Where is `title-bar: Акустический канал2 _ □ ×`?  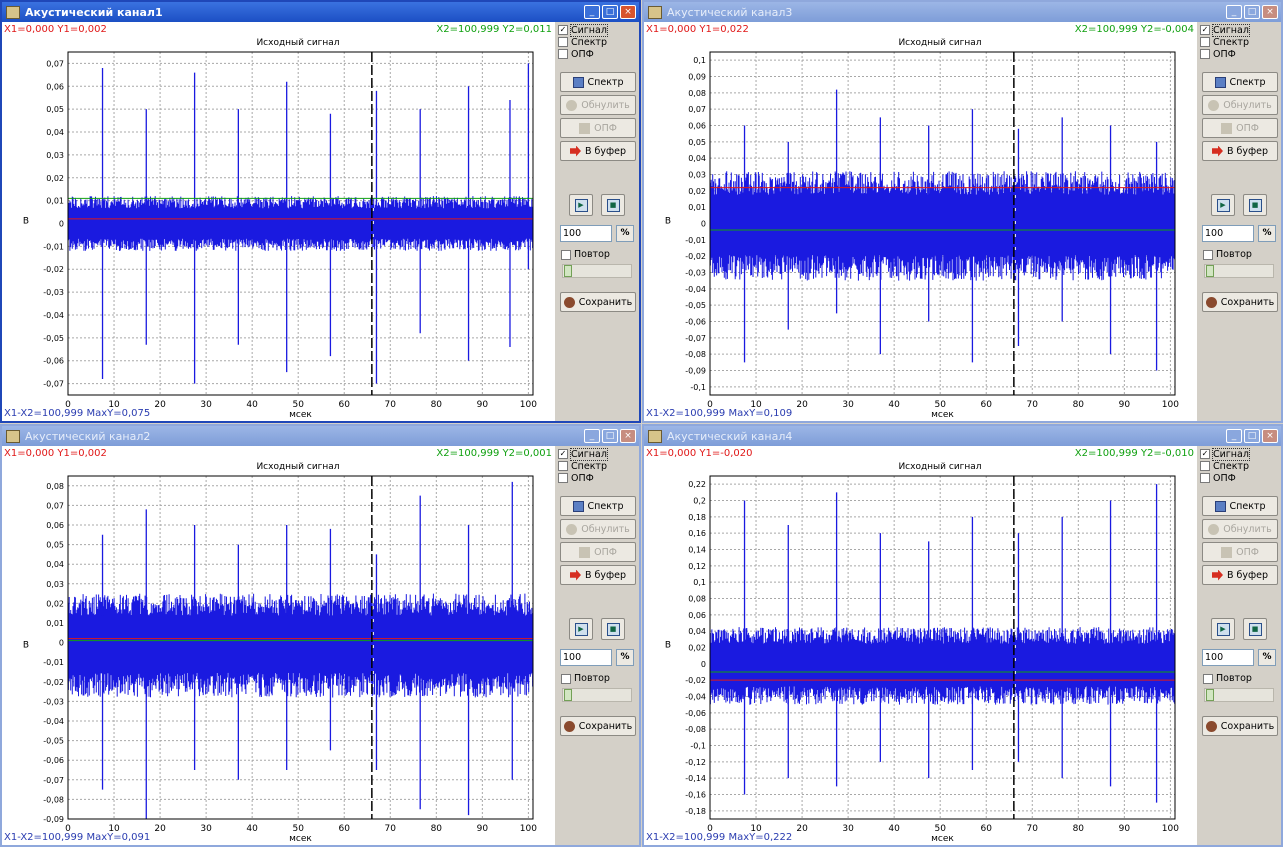
title-bar: Акустический канал2 _ □ × is located at coordinates (320, 436).